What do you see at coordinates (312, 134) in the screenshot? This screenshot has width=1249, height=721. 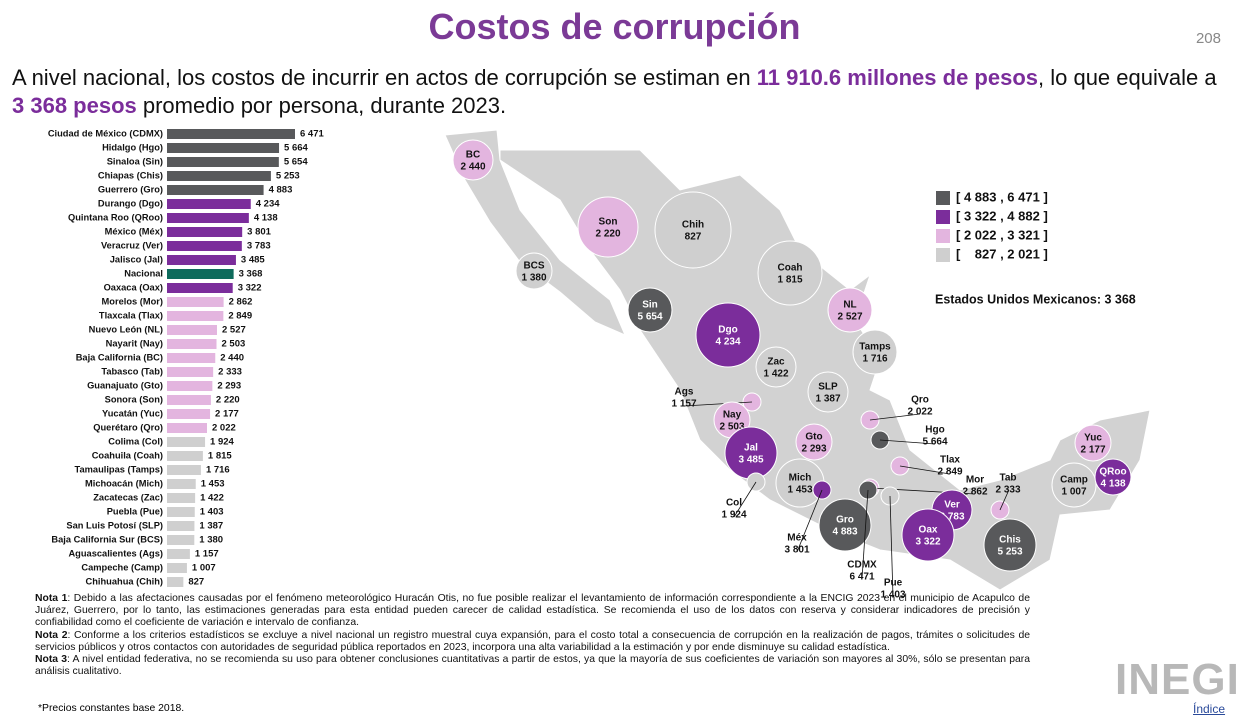 I see `value-label: 6 471` at bounding box center [312, 134].